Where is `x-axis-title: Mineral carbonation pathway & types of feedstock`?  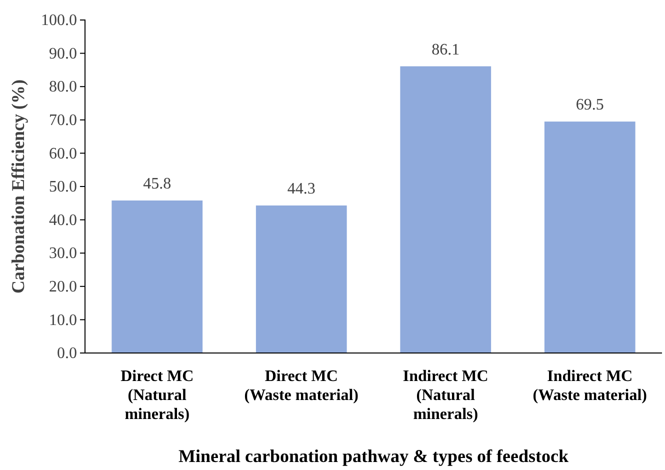 x-axis-title: Mineral carbonation pathway & types of feedstock is located at coordinates (373, 456).